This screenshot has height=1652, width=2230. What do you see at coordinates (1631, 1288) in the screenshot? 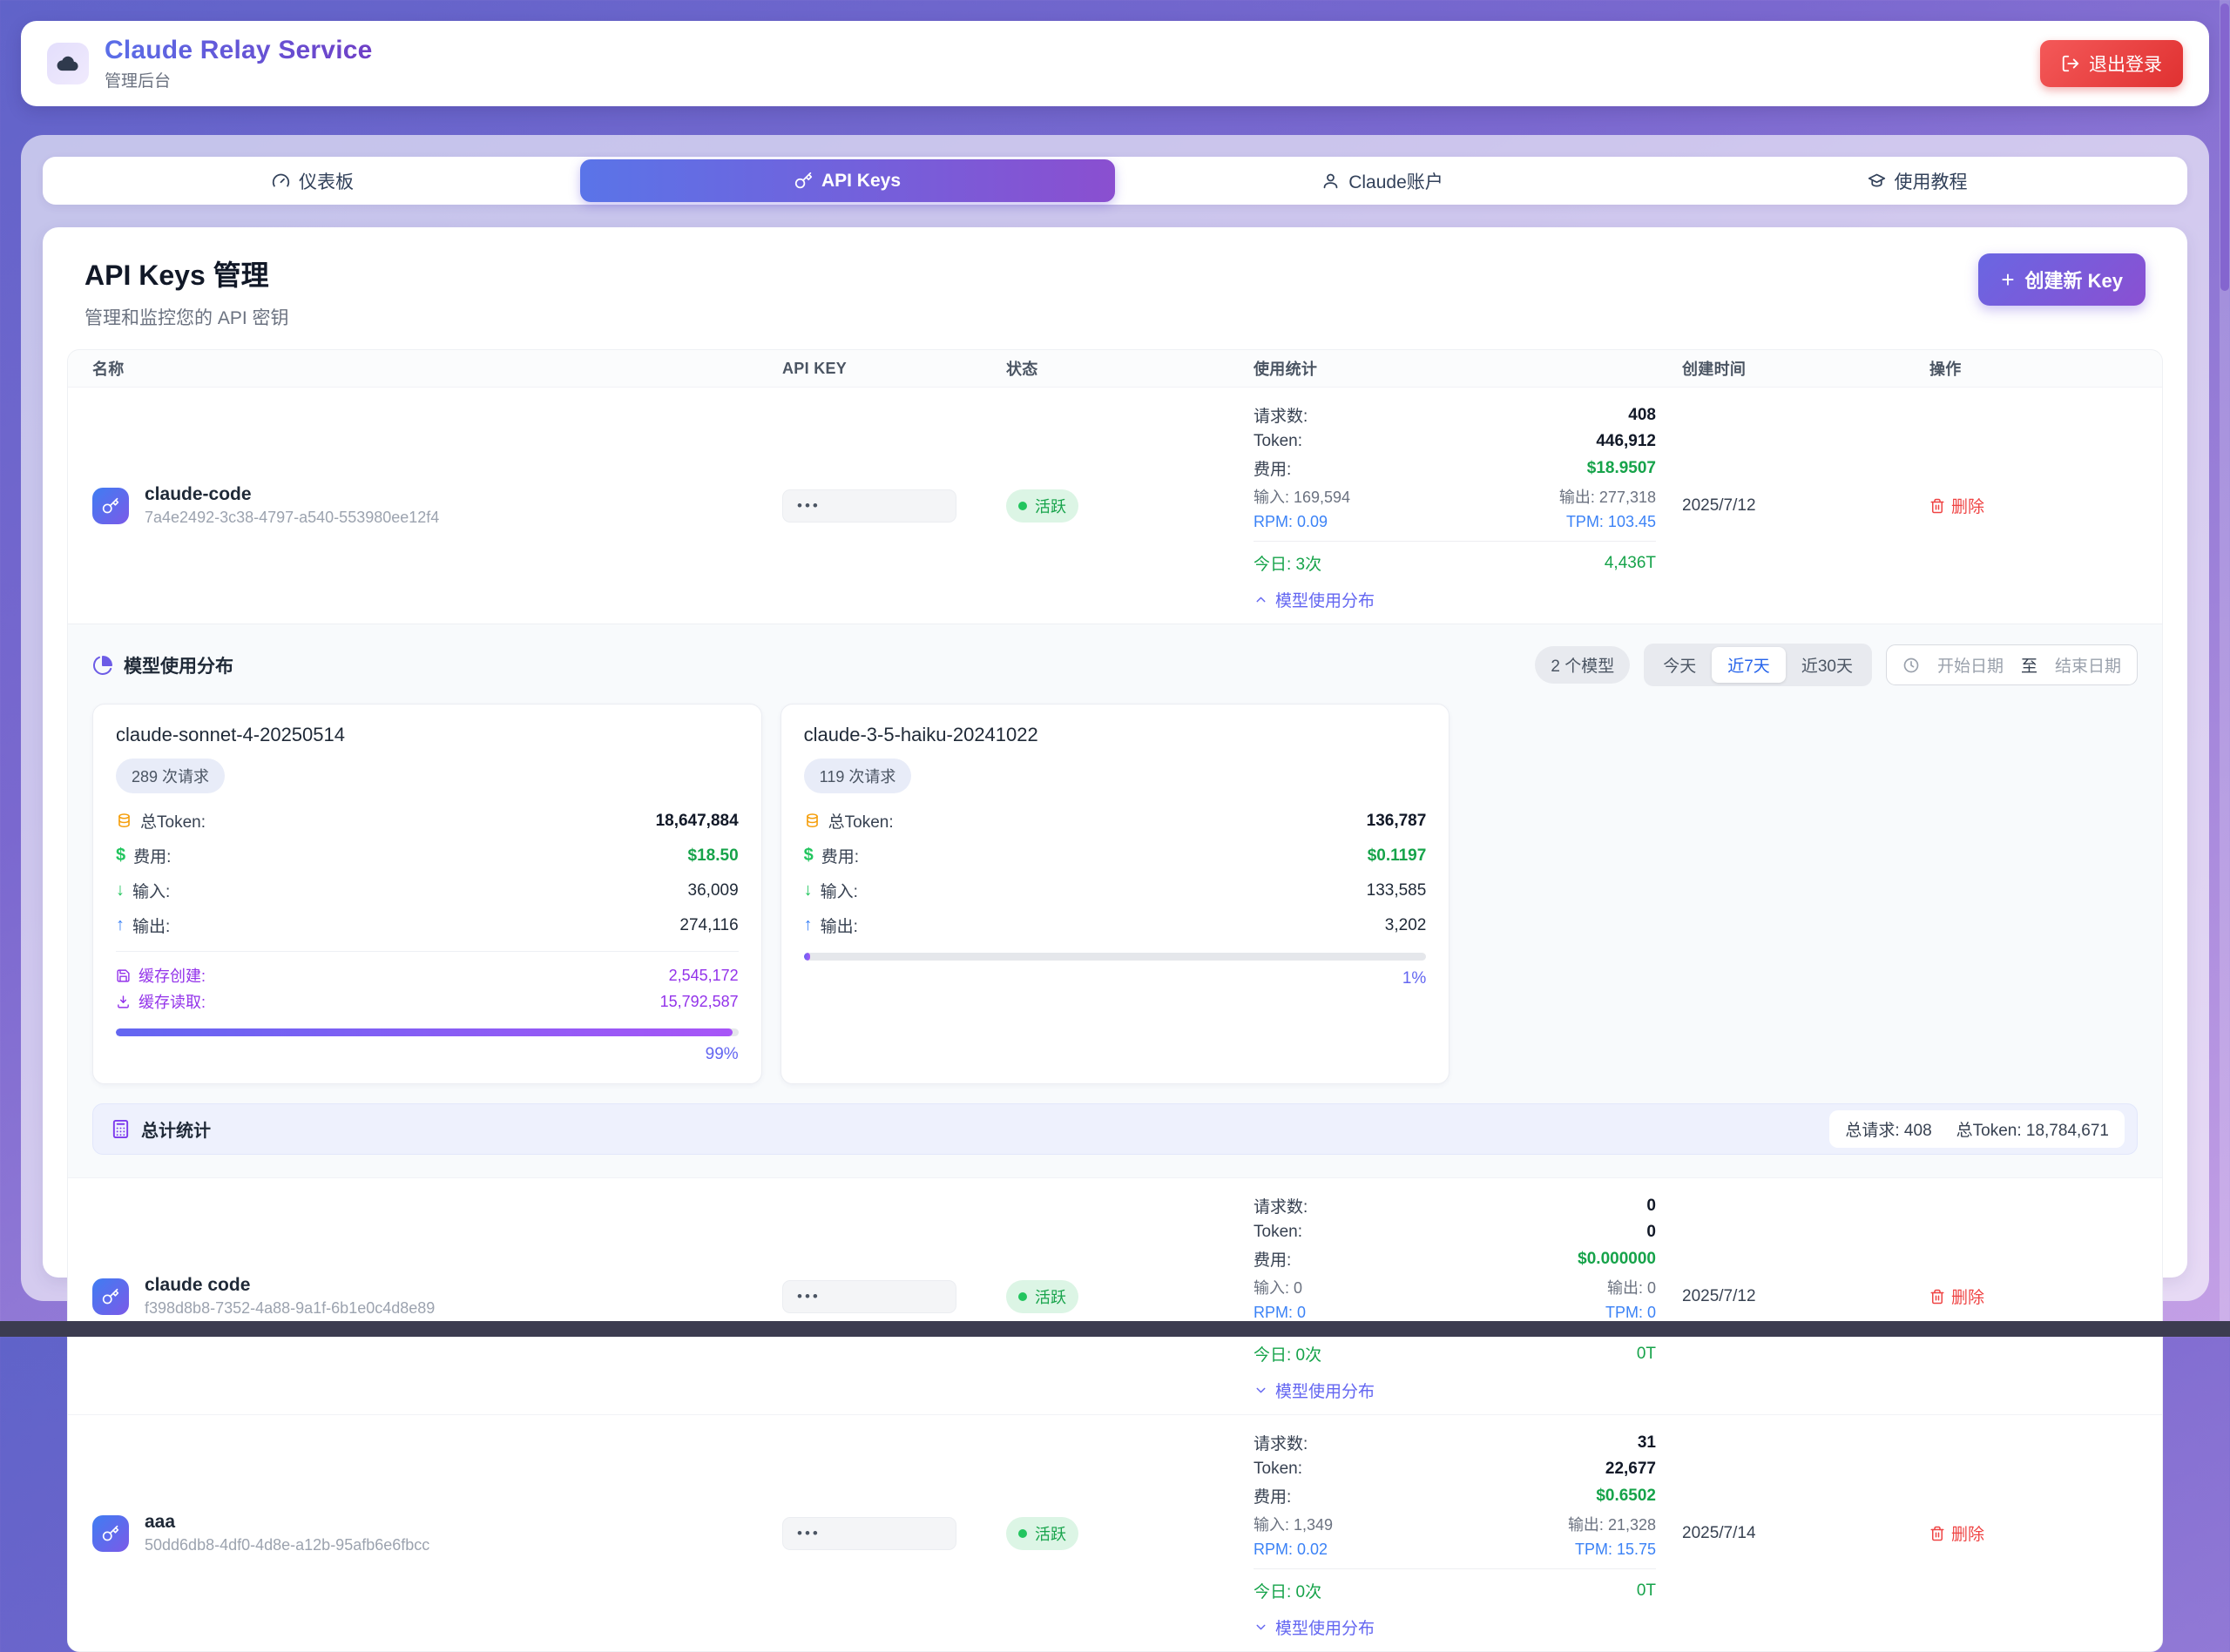
I see `output-tokens: 输出: 0` at bounding box center [1631, 1288].